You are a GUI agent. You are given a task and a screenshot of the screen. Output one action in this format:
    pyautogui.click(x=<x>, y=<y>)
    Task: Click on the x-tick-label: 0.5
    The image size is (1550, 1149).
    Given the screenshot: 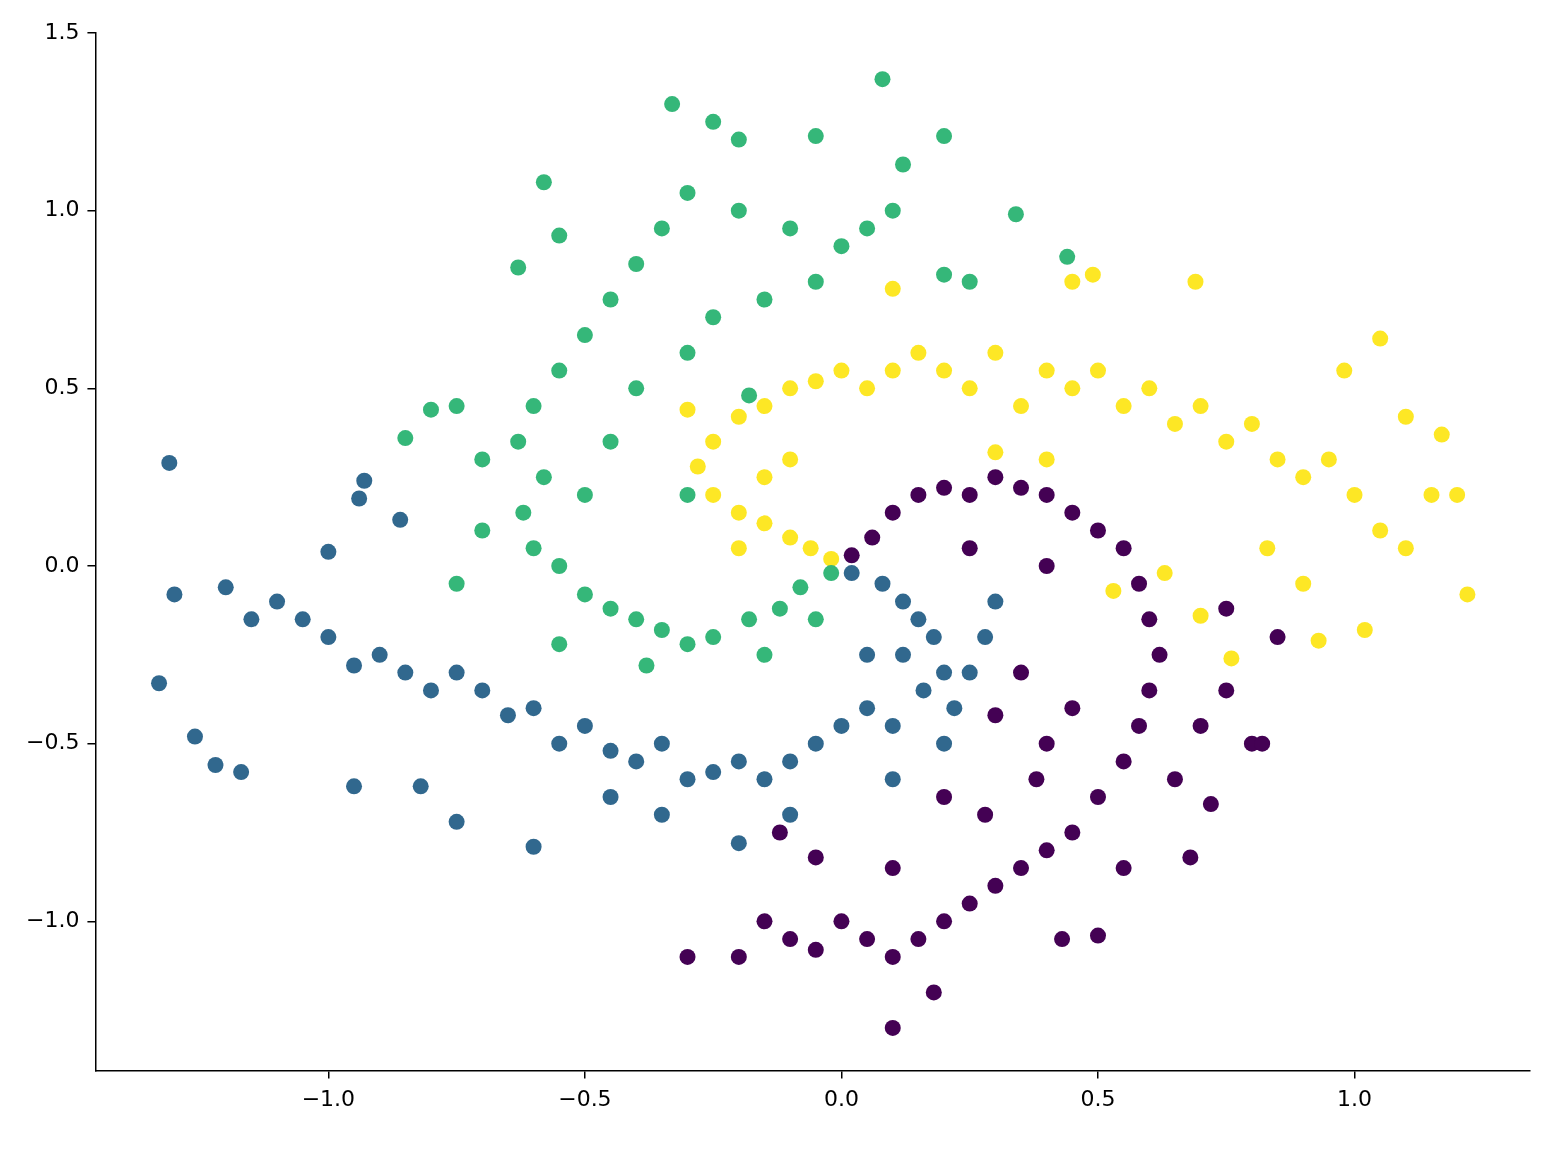 What is the action you would take?
    pyautogui.click(x=1098, y=1098)
    